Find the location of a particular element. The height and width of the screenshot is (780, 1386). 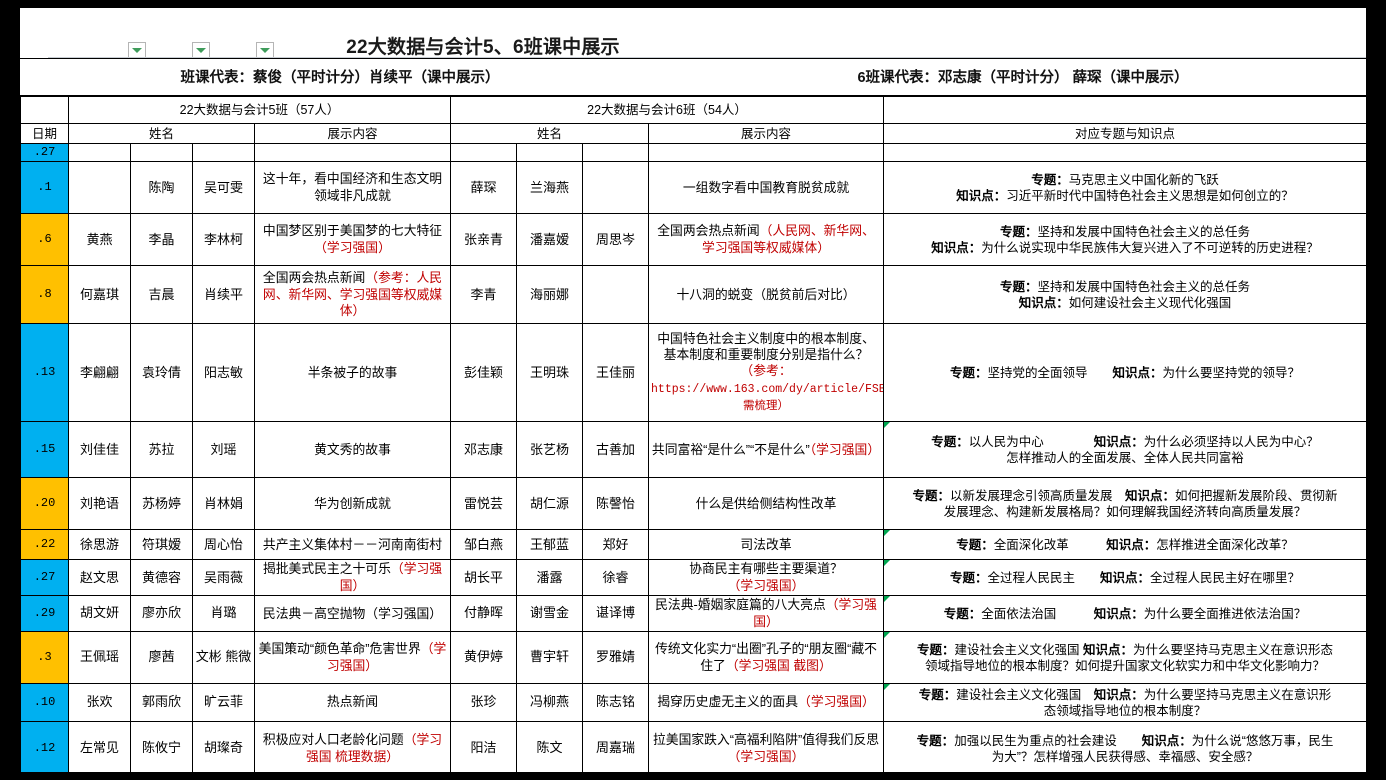

cell-content5: 这十年，看中国经济和生态文明领域非凡成就 is located at coordinates (352, 188).